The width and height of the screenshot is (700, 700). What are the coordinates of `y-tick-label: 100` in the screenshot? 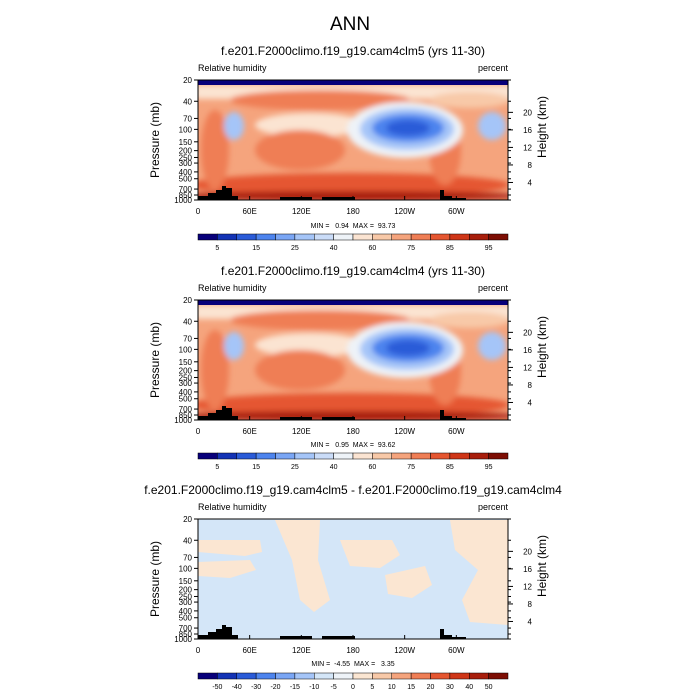 It's located at (186, 129).